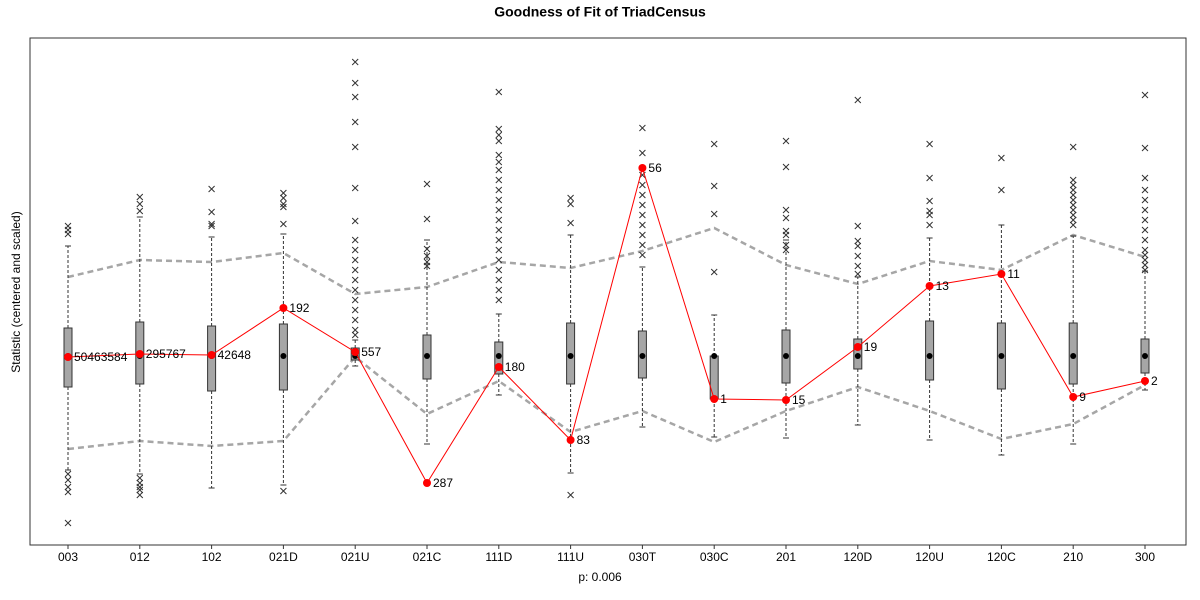  Describe the element at coordinates (799, 400) in the screenshot. I see `observed-count-label: 15` at that location.